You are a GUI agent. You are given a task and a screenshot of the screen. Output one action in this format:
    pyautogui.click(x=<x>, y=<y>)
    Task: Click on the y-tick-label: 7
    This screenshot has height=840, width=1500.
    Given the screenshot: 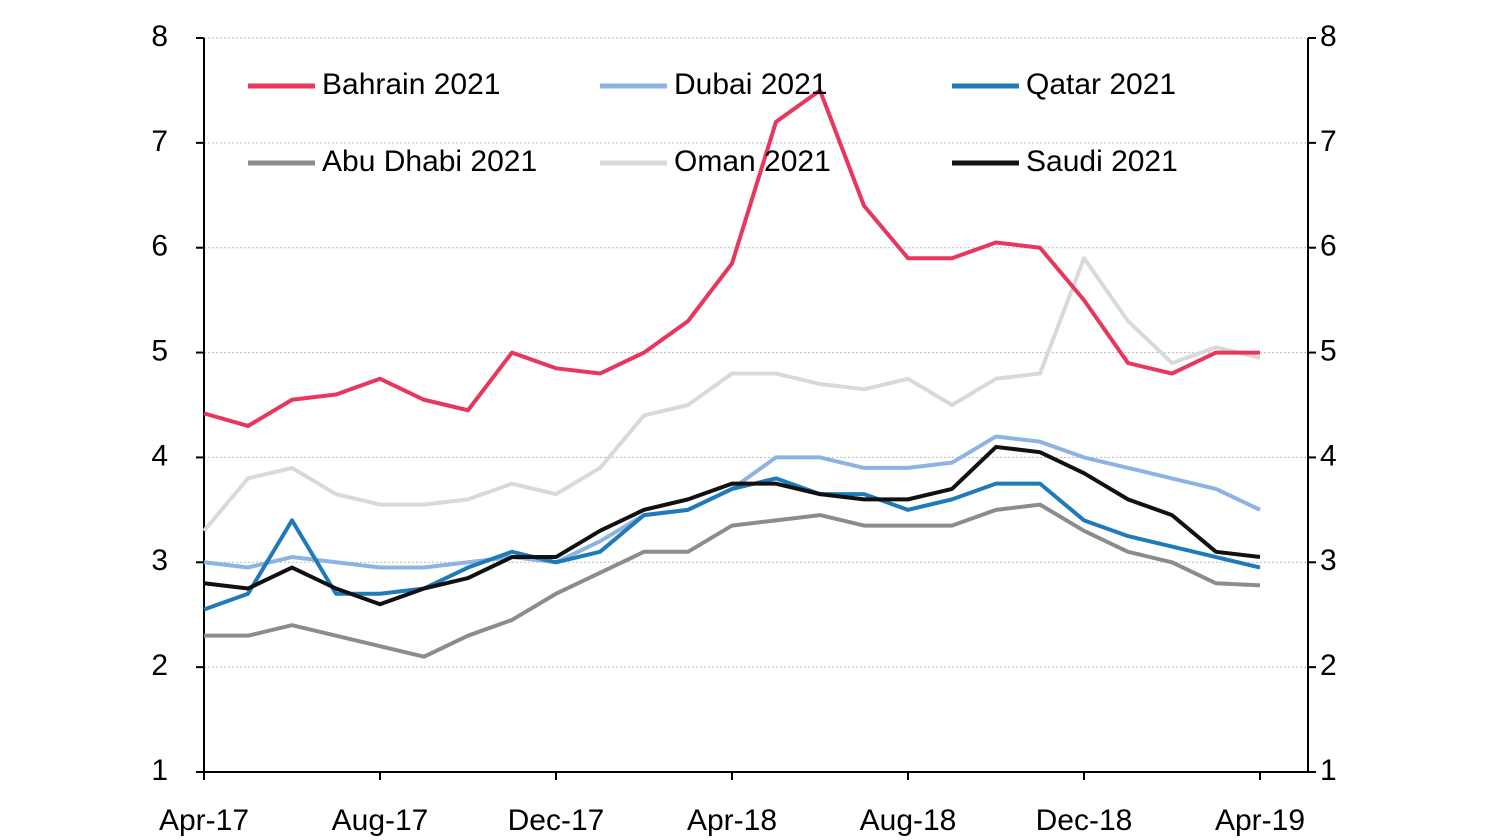 What is the action you would take?
    pyautogui.click(x=159, y=141)
    